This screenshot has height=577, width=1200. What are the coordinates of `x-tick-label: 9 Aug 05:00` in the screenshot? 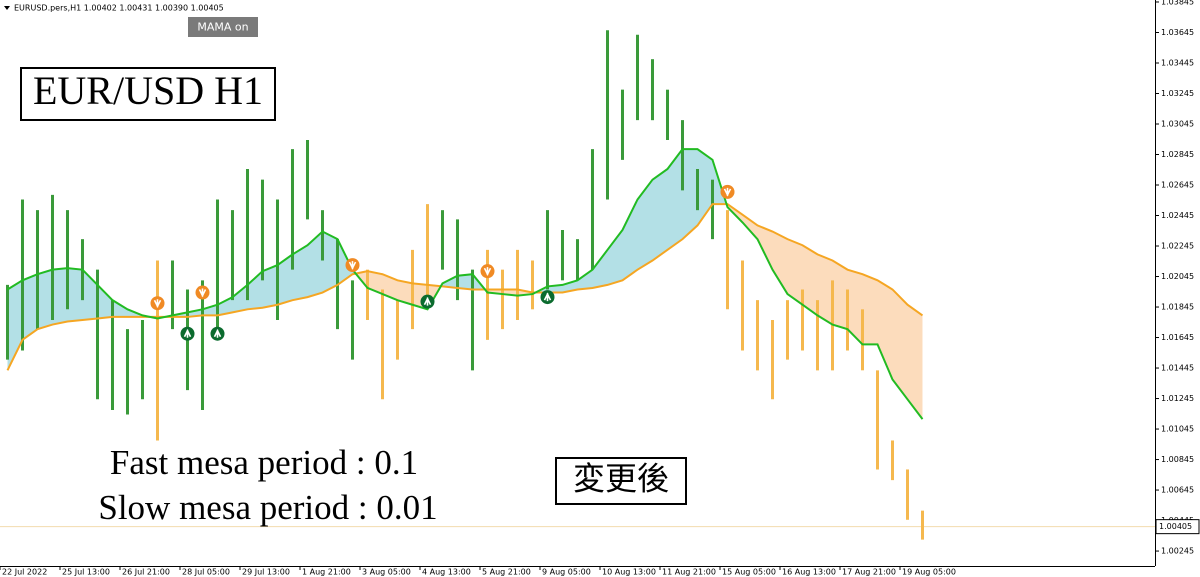 It's located at (566, 572).